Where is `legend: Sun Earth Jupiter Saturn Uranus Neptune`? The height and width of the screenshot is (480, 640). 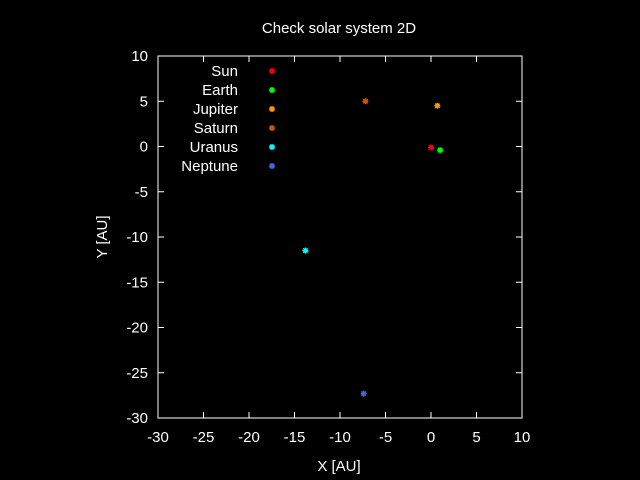
legend: Sun Earth Jupiter Saturn Uranus Neptune is located at coordinates (228, 119).